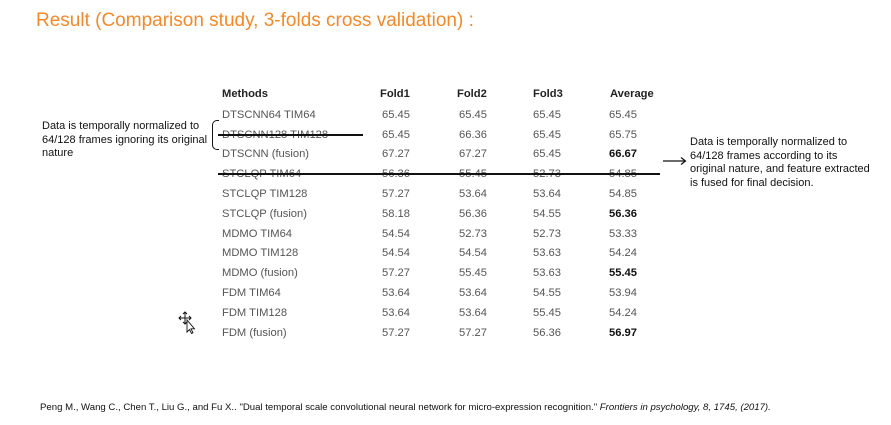 The width and height of the screenshot is (891, 425). I want to click on cell-average: 53.94, so click(623, 293).